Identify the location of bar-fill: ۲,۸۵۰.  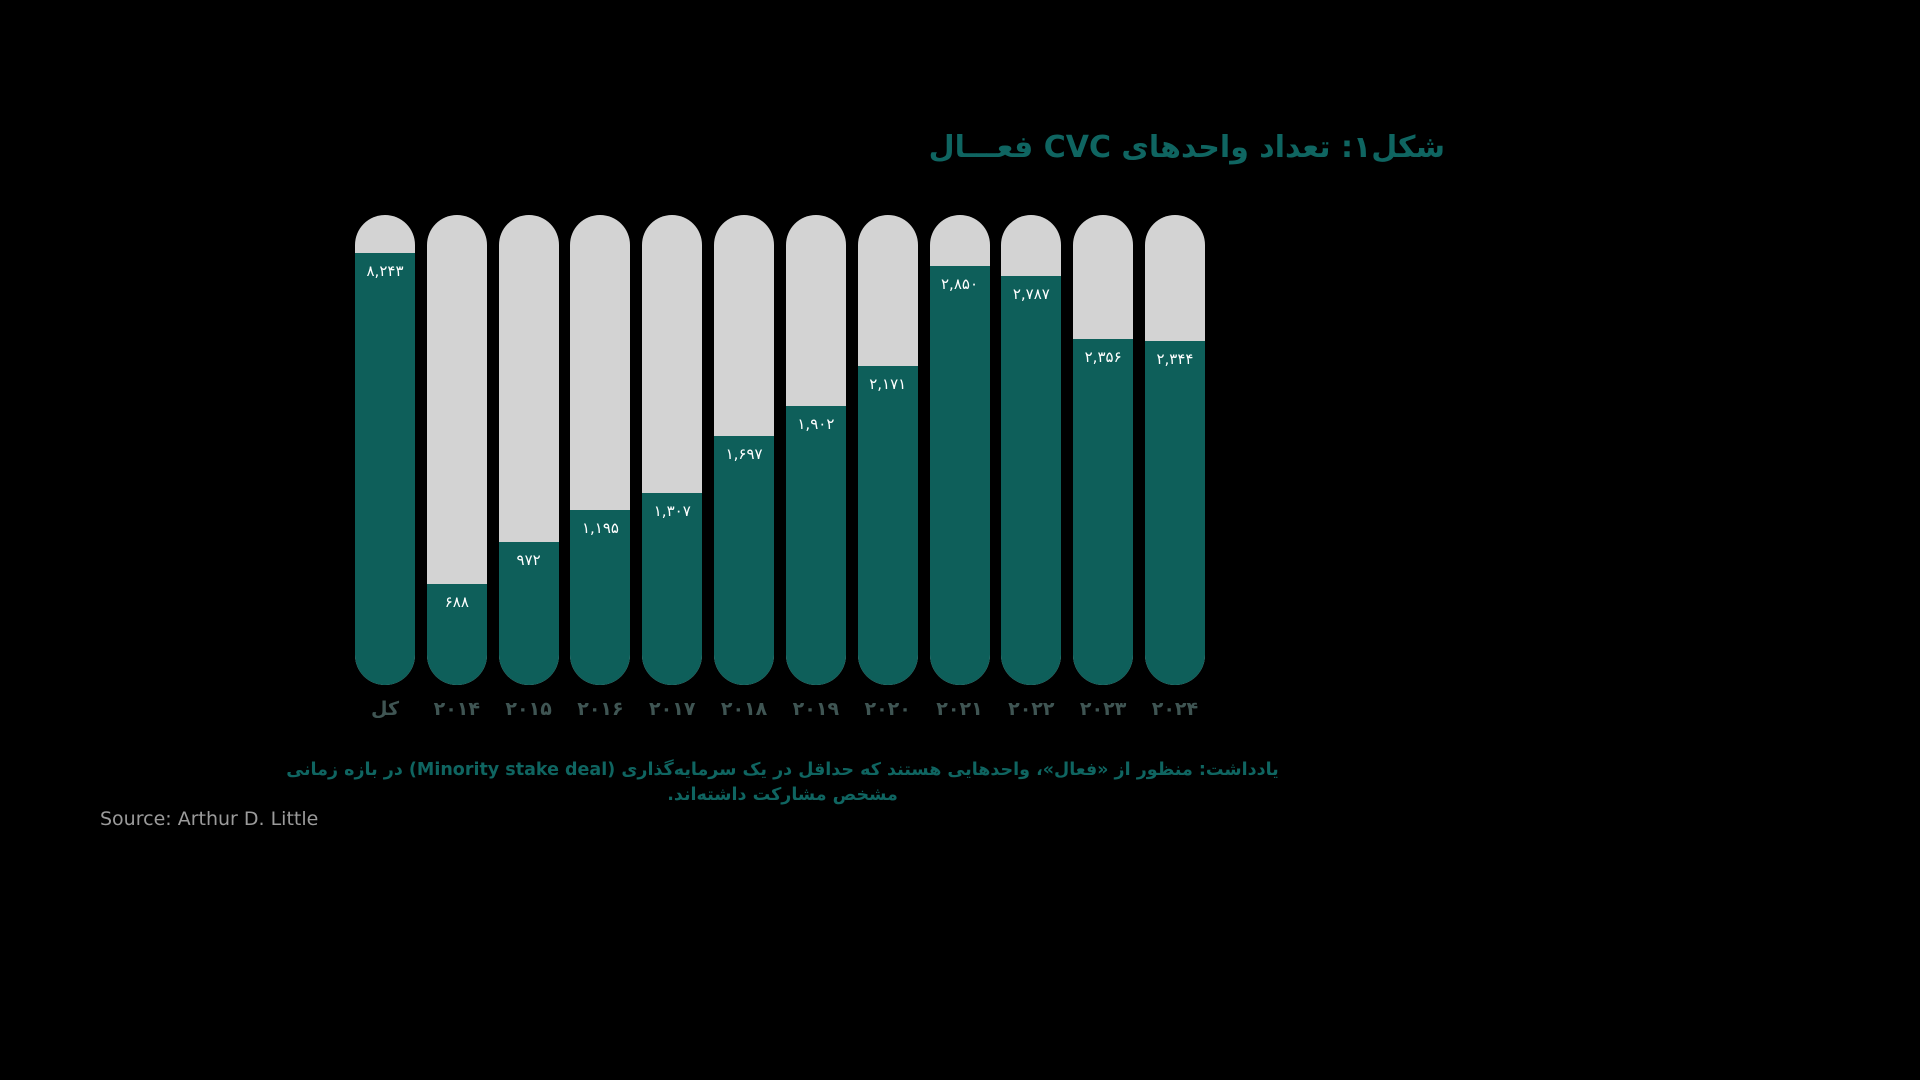
(959, 475).